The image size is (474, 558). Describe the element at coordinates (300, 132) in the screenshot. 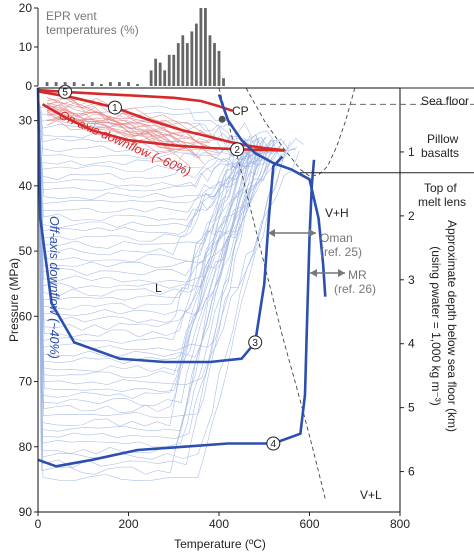

I see `dashed-dome` at that location.